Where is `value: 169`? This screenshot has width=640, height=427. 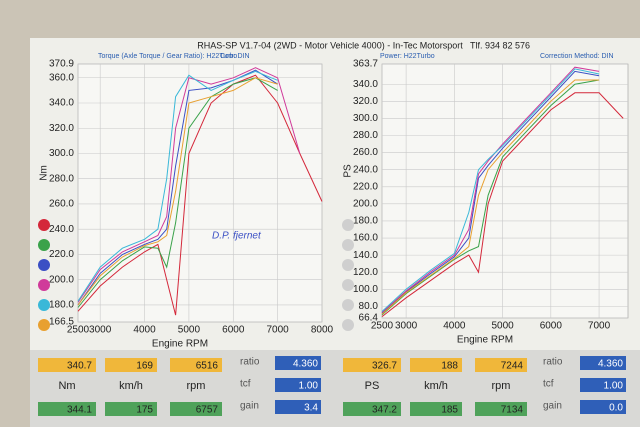
value: 169 is located at coordinates (144, 366).